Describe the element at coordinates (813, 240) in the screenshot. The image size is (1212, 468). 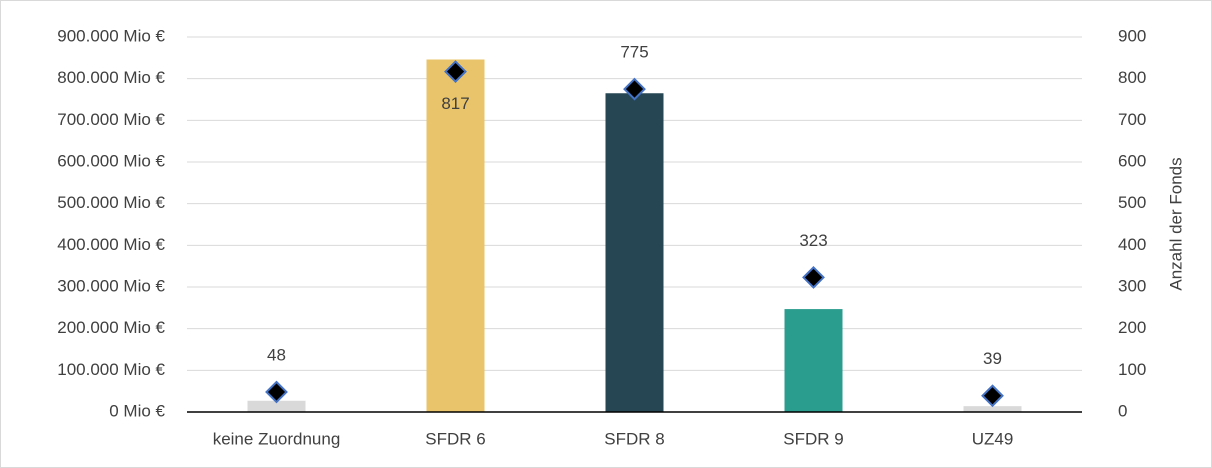
I see `data-label: 323` at that location.